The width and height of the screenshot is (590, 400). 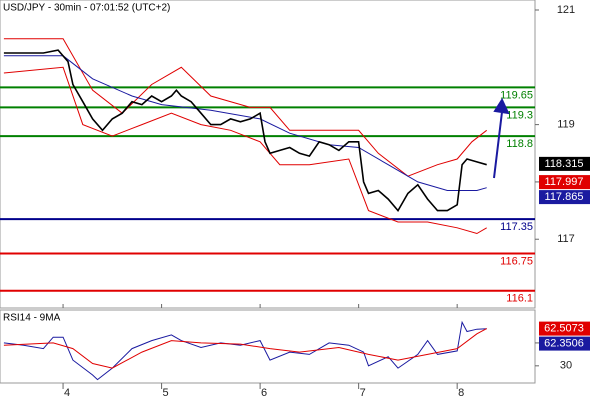 What do you see at coordinates (516, 261) in the screenshot?
I see `level-label: 116.75` at bounding box center [516, 261].